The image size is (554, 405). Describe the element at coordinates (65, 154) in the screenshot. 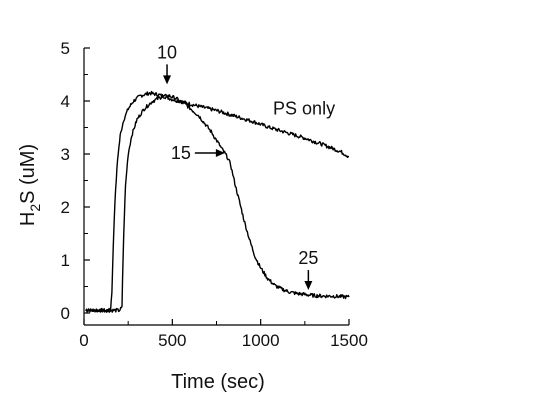

I see `y-tick-label: 3` at that location.